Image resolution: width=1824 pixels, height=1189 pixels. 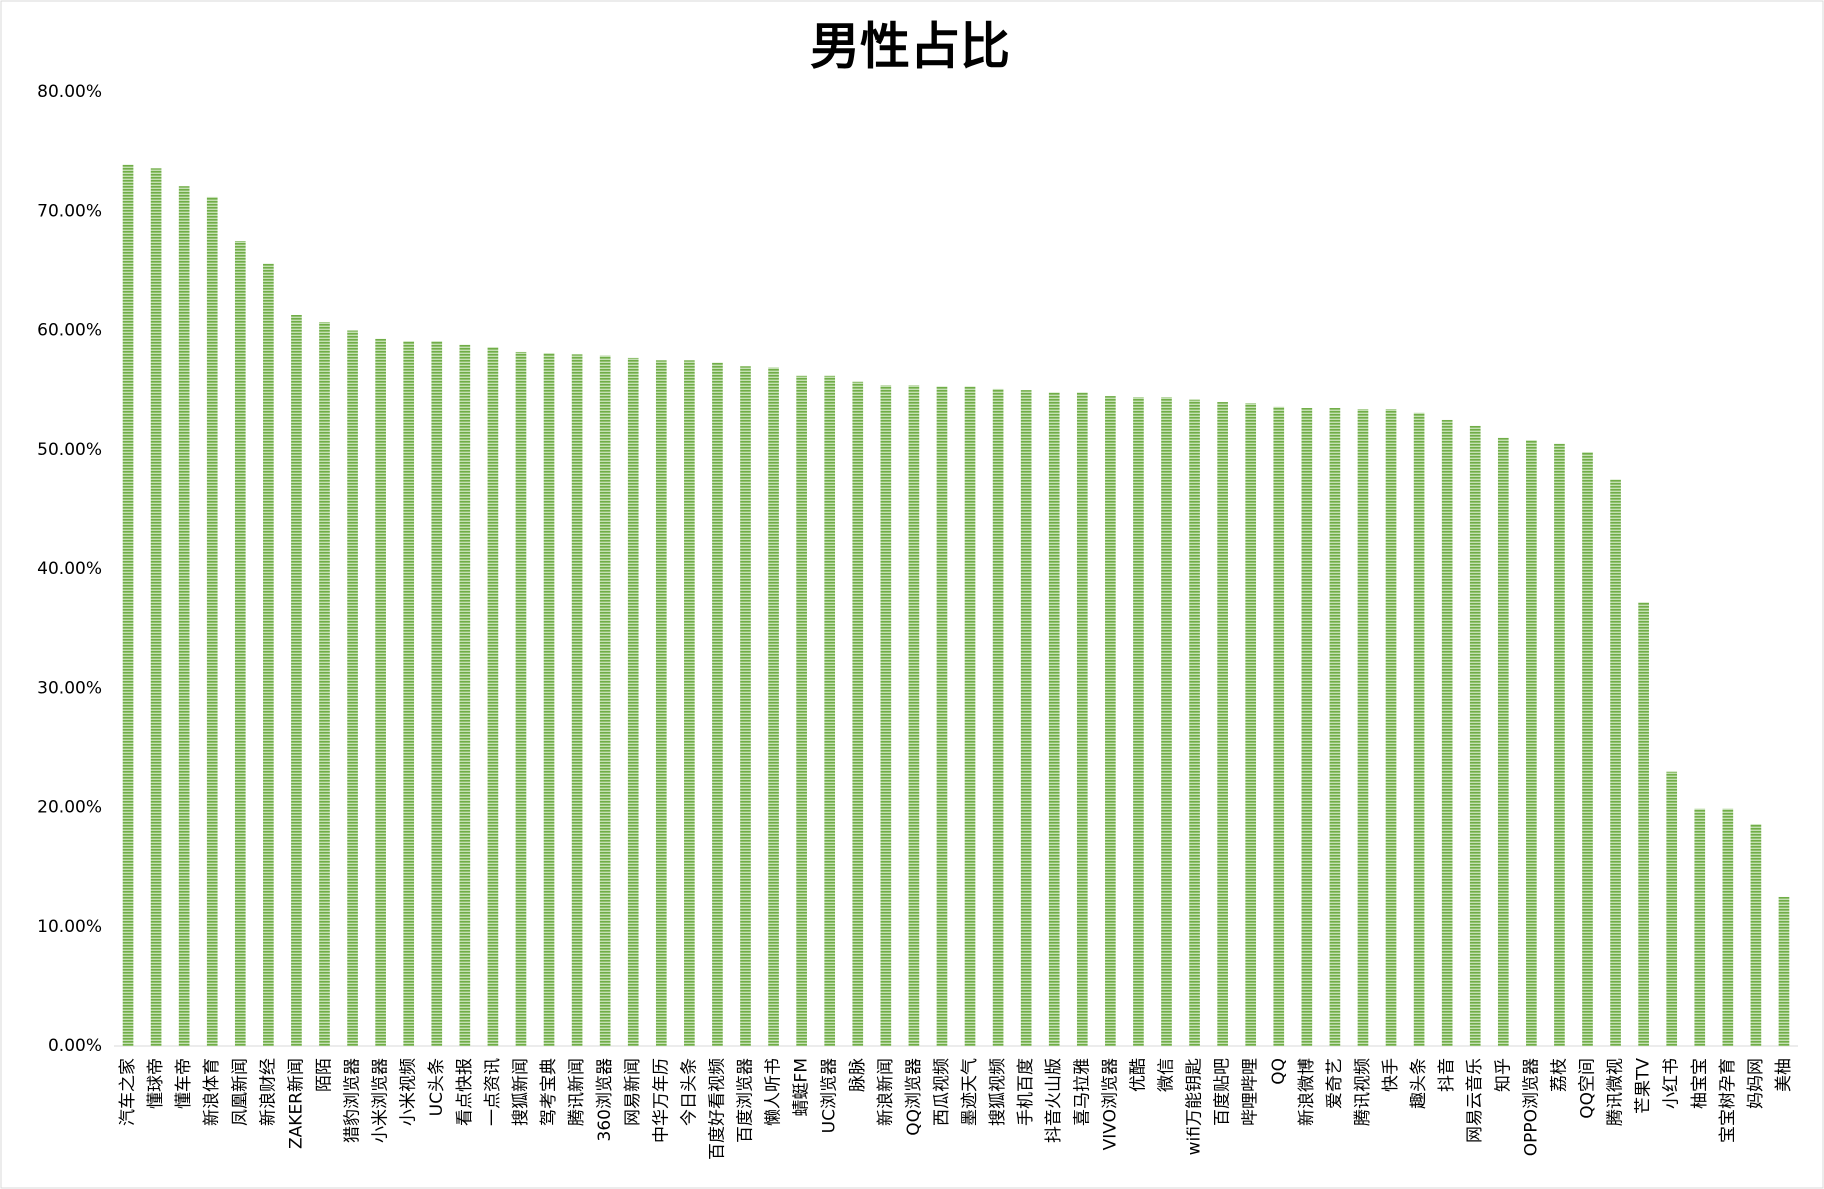 What do you see at coordinates (1672, 1083) in the screenshot?
I see `x-tick-label: 小红书` at bounding box center [1672, 1083].